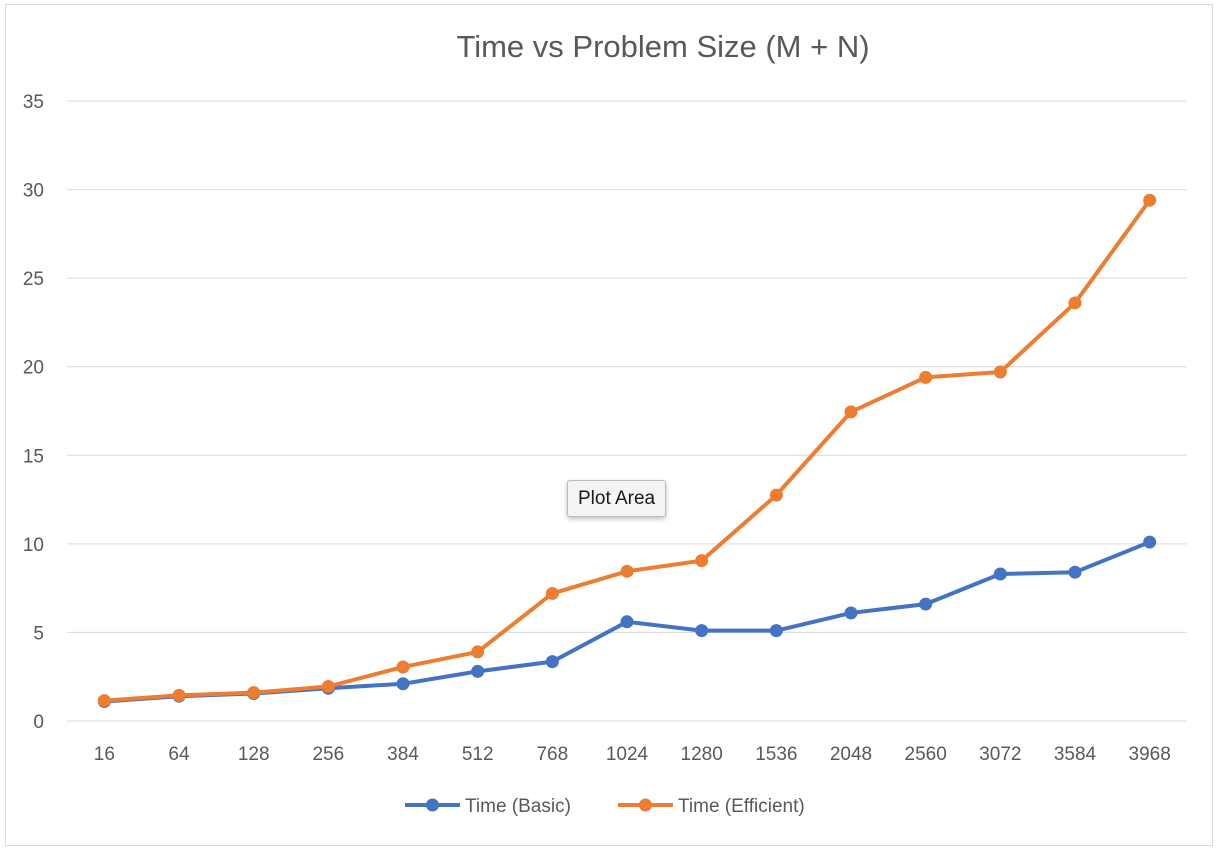 The width and height of the screenshot is (1220, 852). Describe the element at coordinates (38, 633) in the screenshot. I see `y-tick-label: 5` at that location.